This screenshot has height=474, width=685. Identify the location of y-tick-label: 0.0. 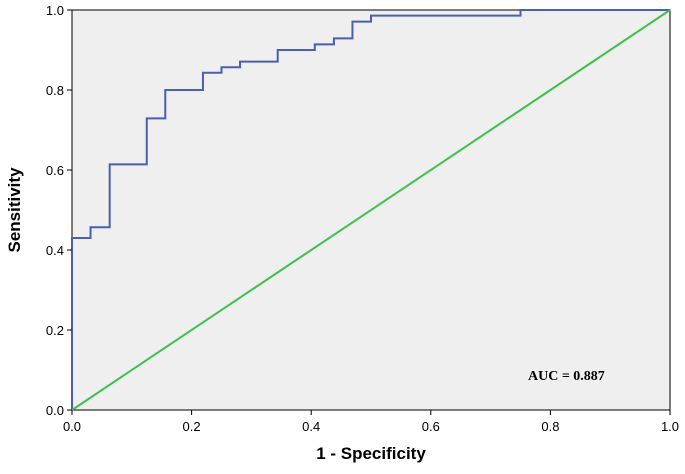
(55, 410).